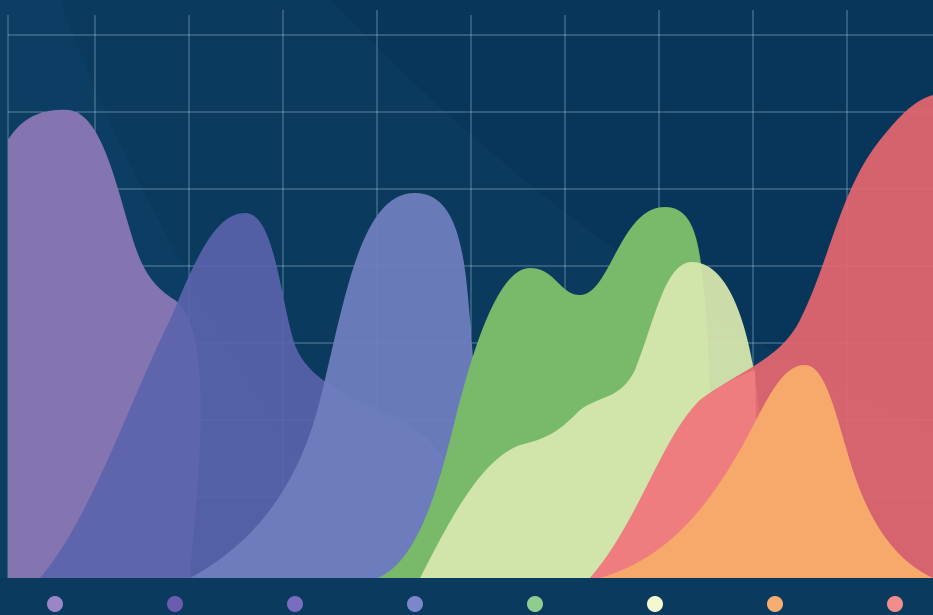 Image resolution: width=933 pixels, height=615 pixels. I want to click on area, so click(766, 471).